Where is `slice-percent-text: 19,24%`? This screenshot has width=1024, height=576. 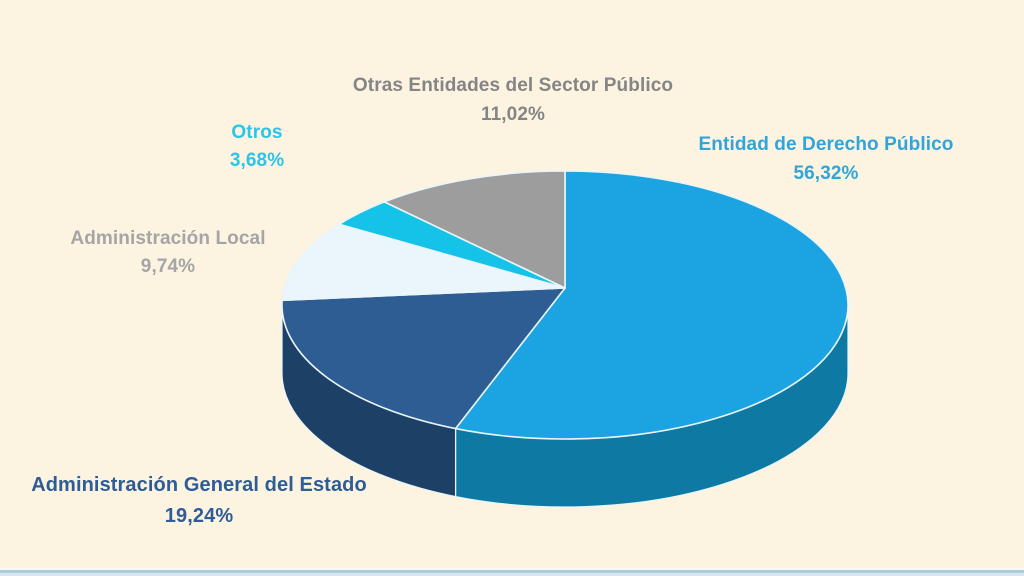 slice-percent-text: 19,24% is located at coordinates (199, 516).